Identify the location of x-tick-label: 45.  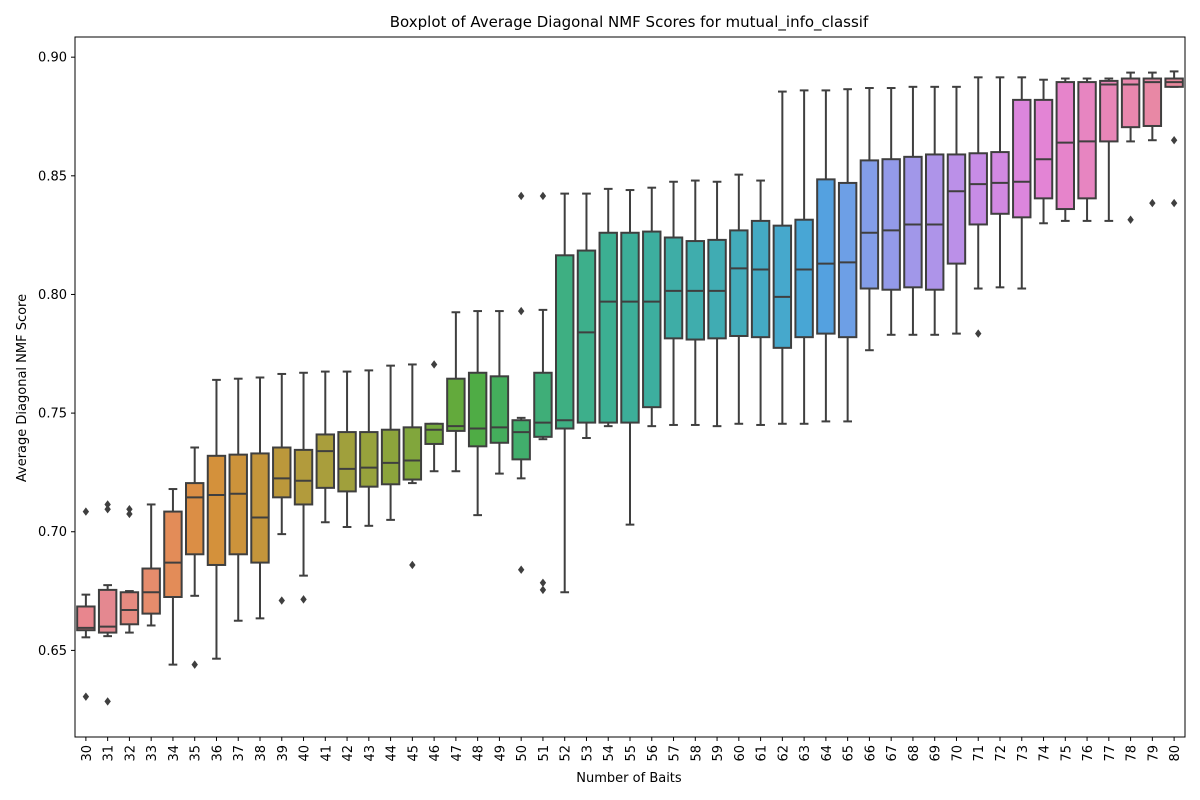
(413, 753).